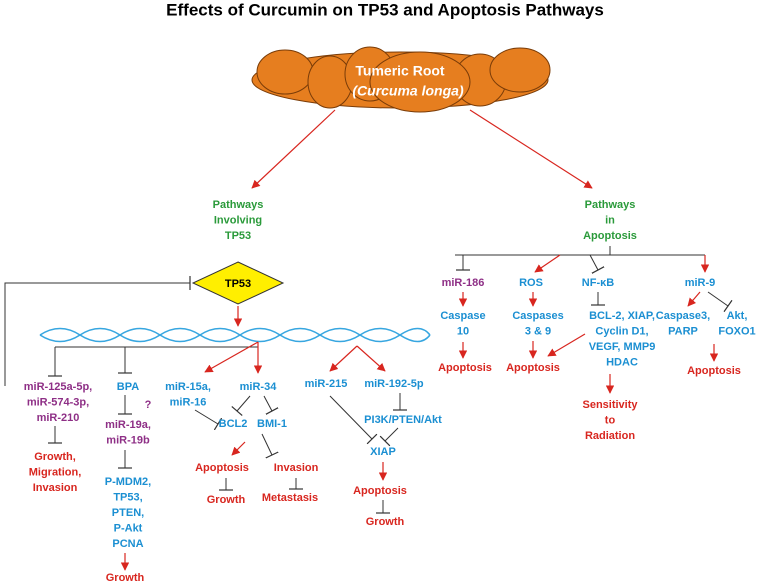 Image resolution: width=763 pixels, height=584 pixels. I want to click on node-label: miR-9, so click(700, 283).